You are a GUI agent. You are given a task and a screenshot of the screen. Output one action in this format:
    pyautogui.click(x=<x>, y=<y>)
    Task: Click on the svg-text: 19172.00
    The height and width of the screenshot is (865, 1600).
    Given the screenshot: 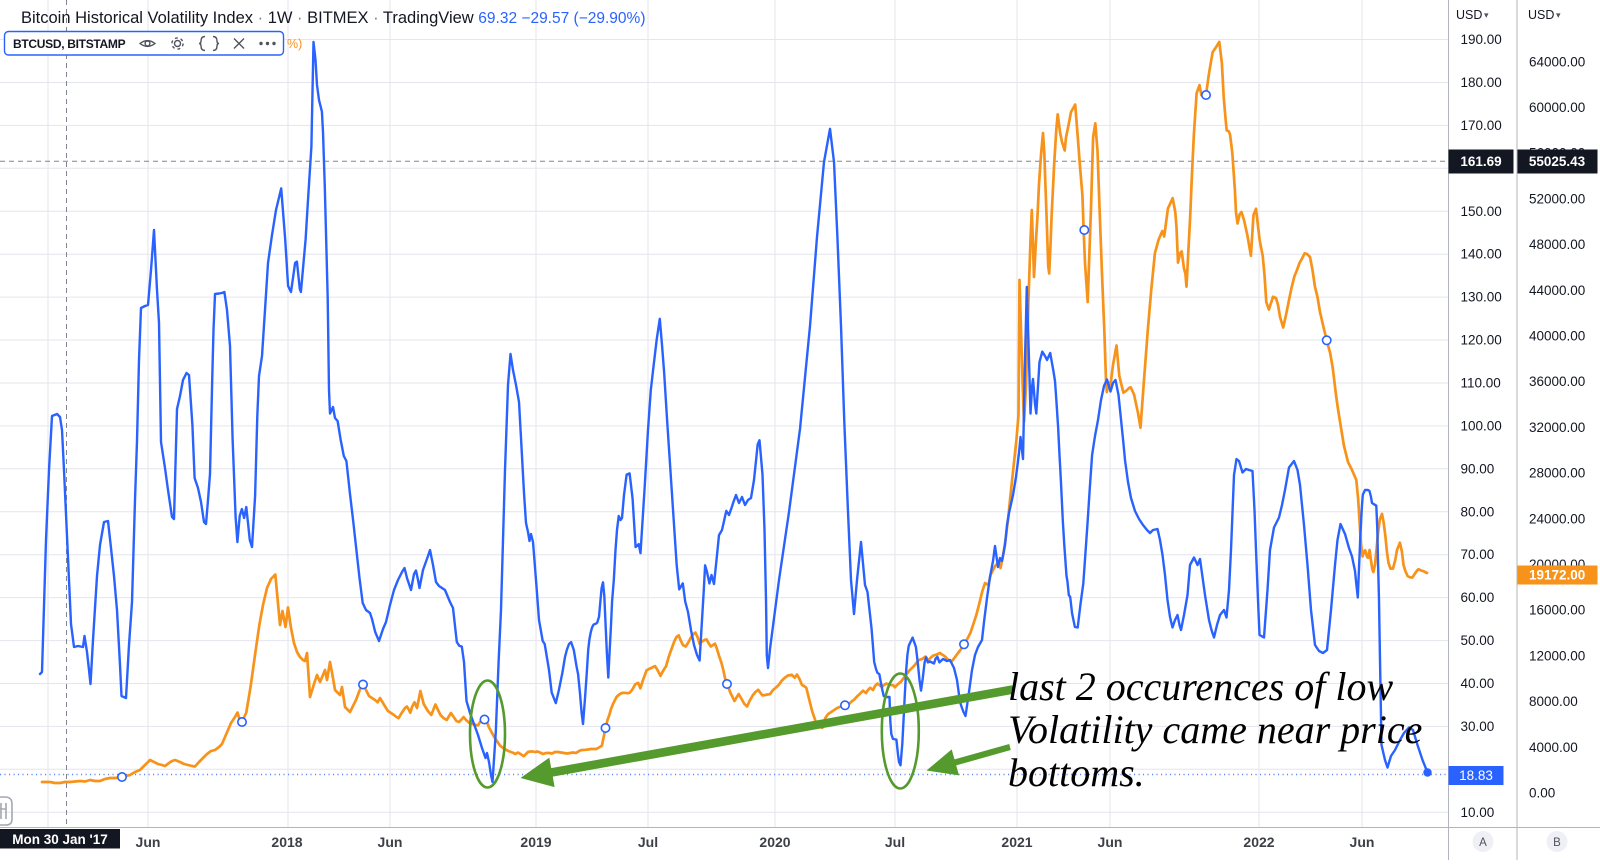 What is the action you would take?
    pyautogui.click(x=1557, y=575)
    